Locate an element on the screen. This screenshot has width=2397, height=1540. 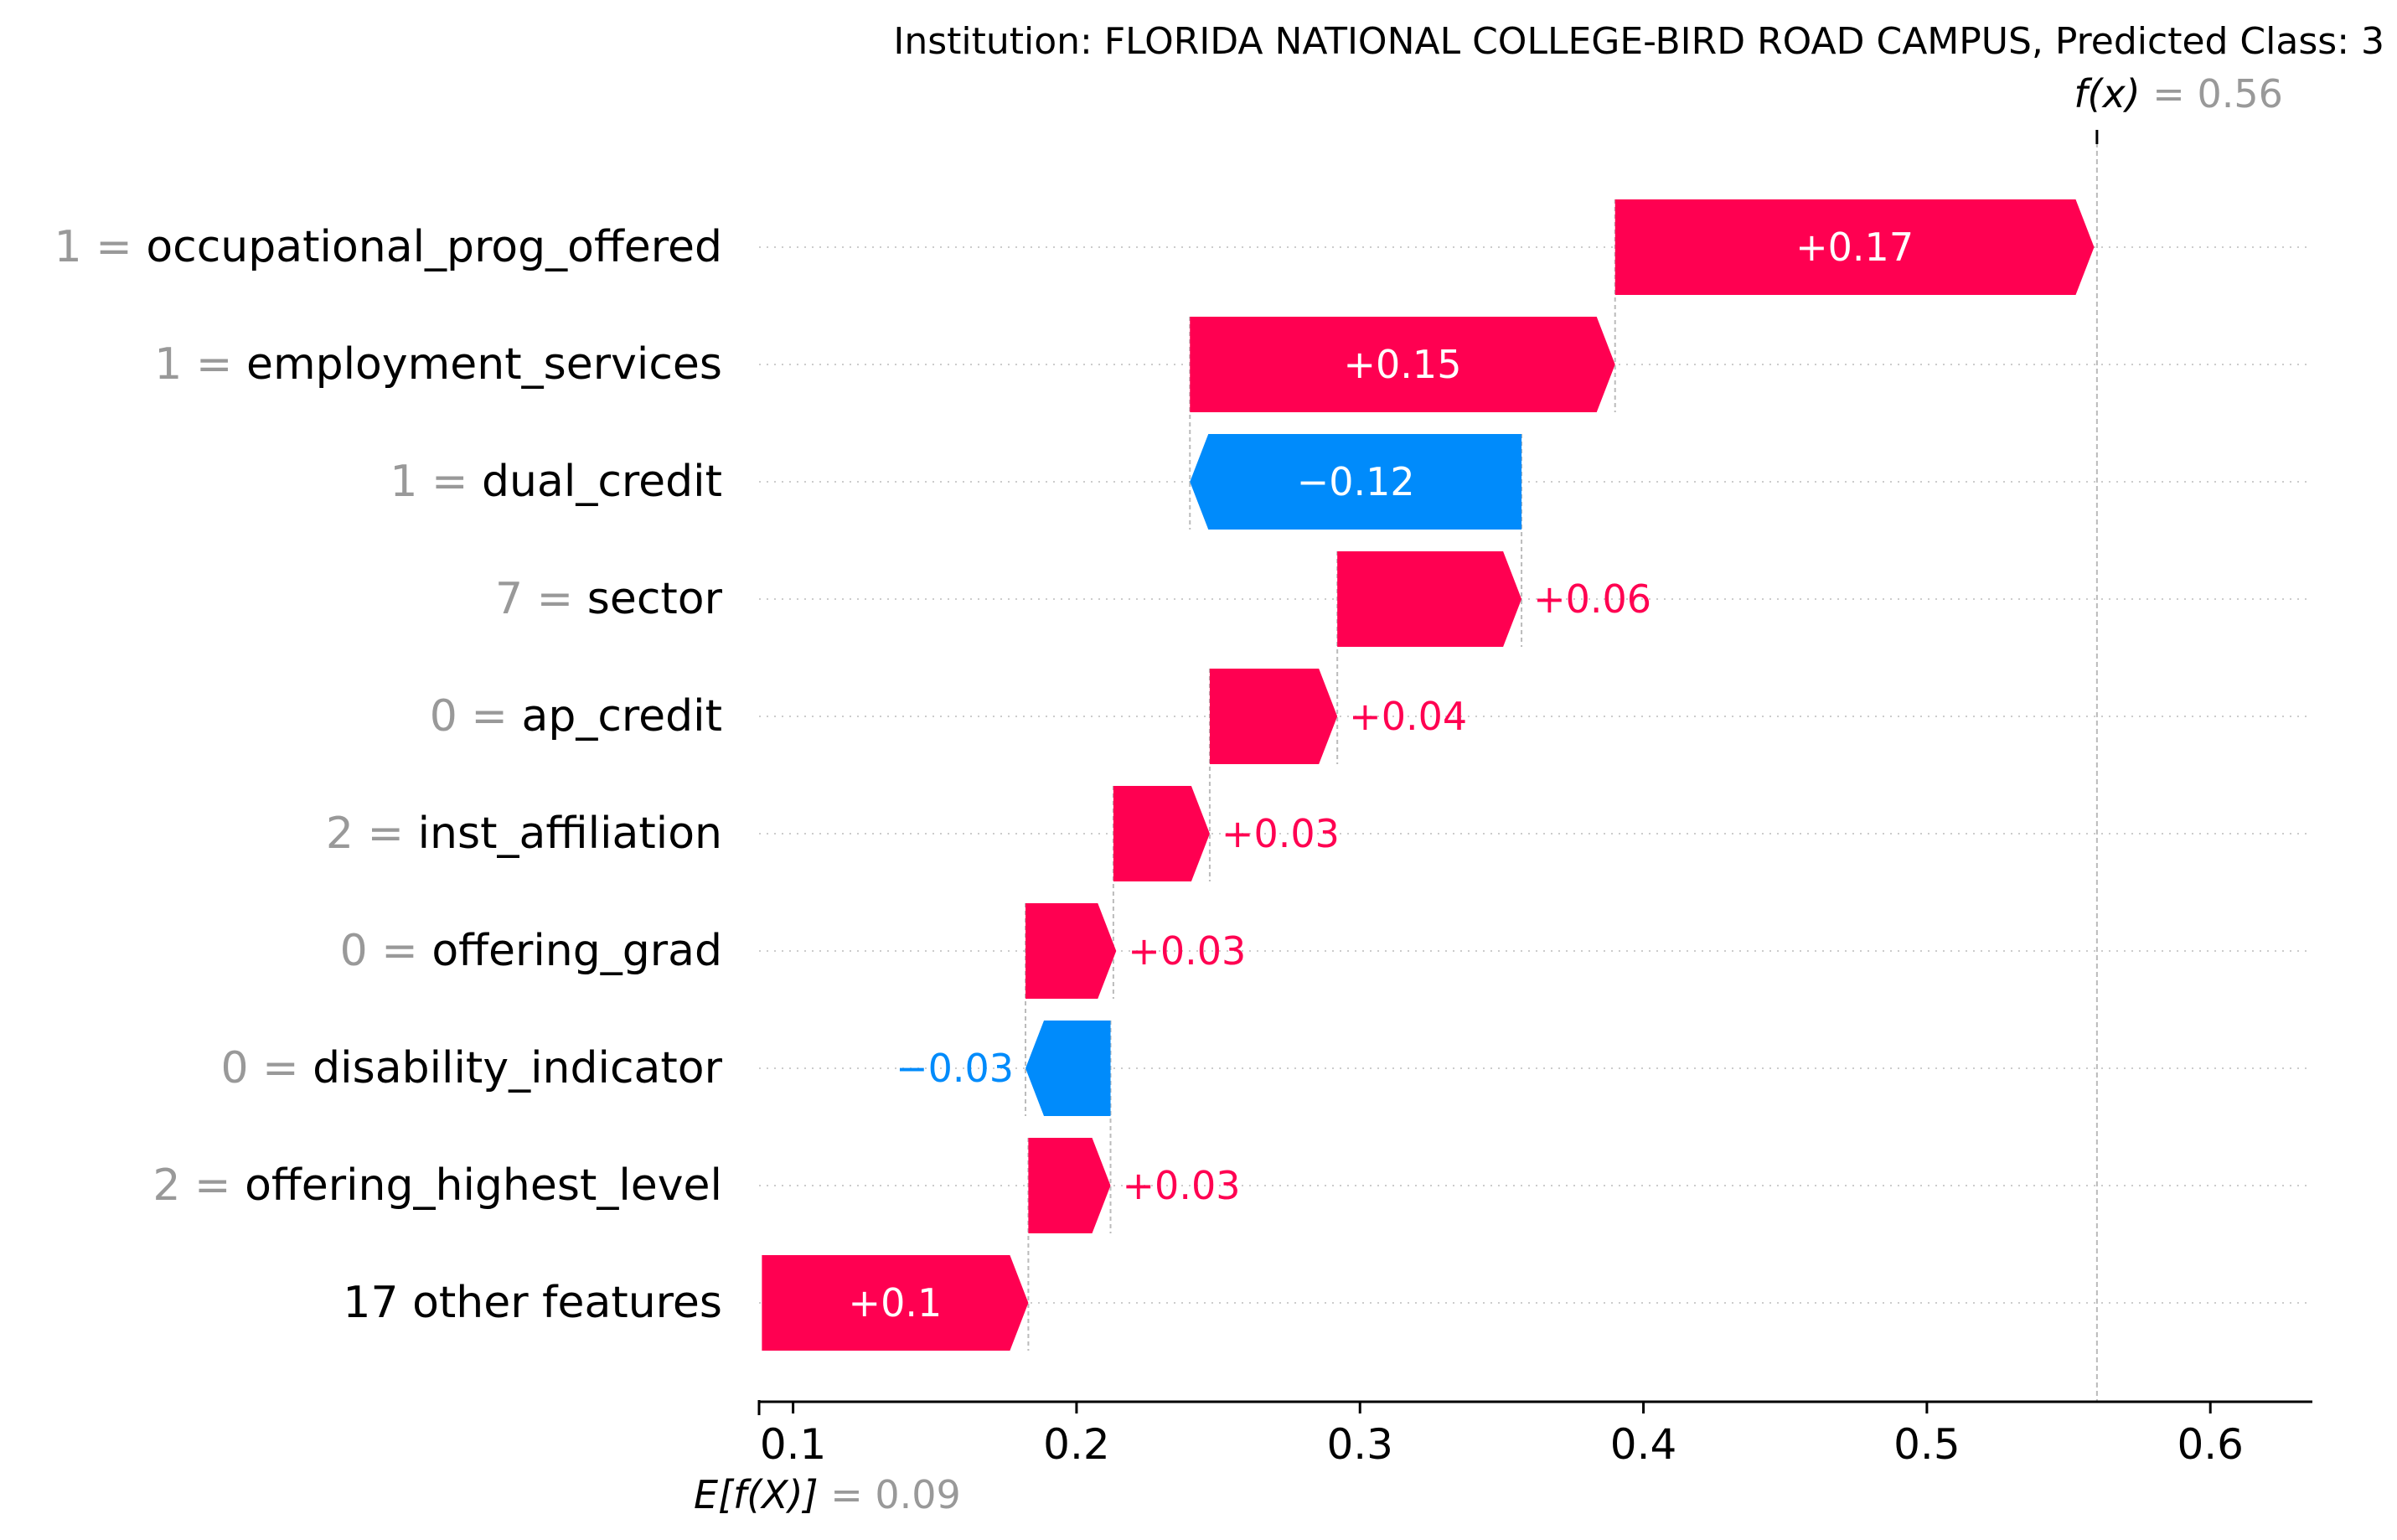
bar-value-label: +0.04 is located at coordinates (1408, 716).